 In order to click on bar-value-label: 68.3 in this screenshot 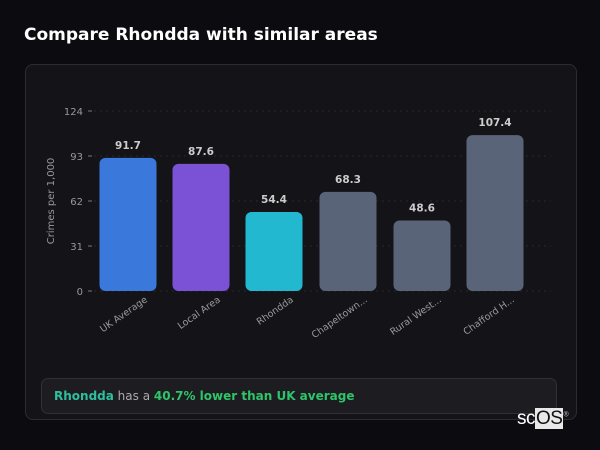, I will do `click(348, 180)`.